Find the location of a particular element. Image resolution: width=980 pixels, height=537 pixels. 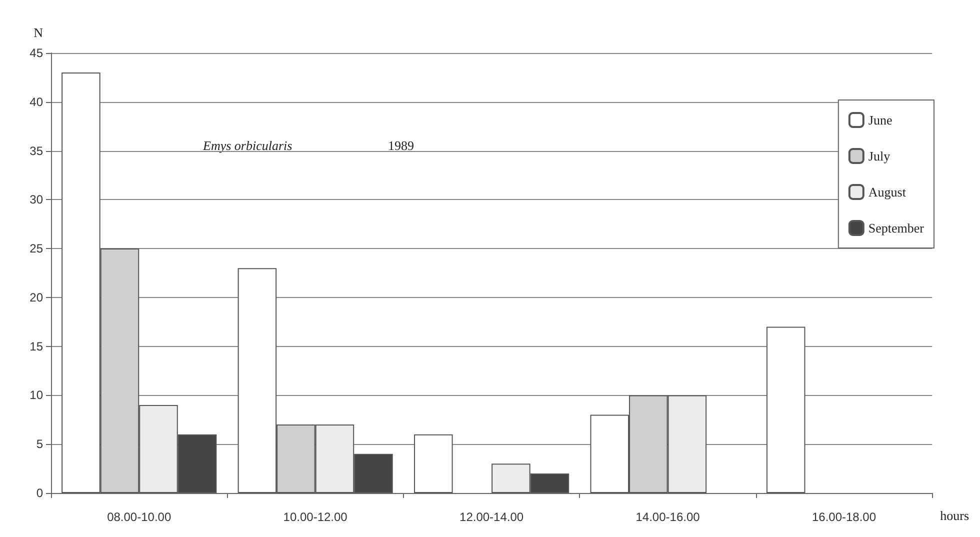

y-tick-label: 35 is located at coordinates (37, 151).